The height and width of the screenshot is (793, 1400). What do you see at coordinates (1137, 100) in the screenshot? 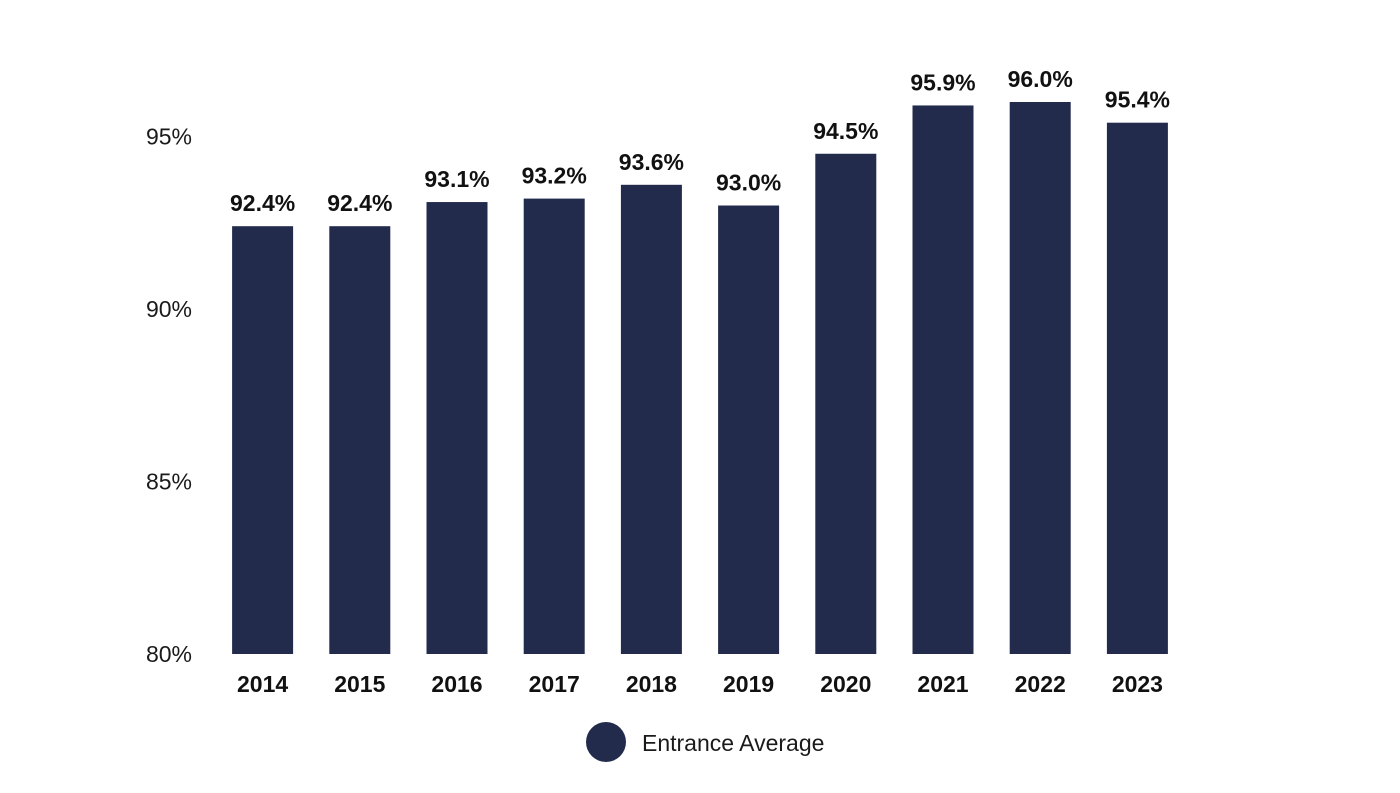
I see `data-label-2023: 95.4%` at bounding box center [1137, 100].